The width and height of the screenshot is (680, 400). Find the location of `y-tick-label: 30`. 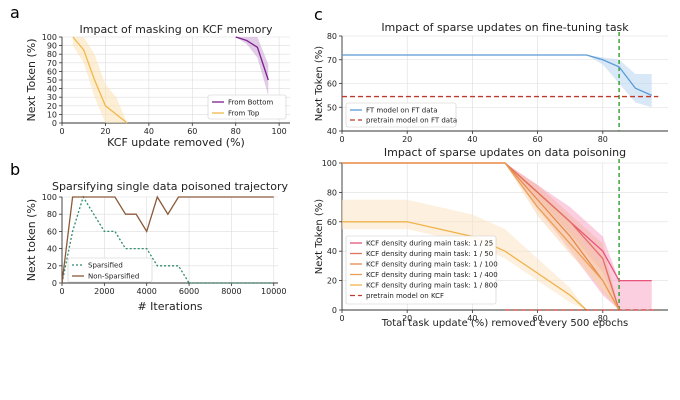

y-tick-label: 30 is located at coordinates (52, 97).